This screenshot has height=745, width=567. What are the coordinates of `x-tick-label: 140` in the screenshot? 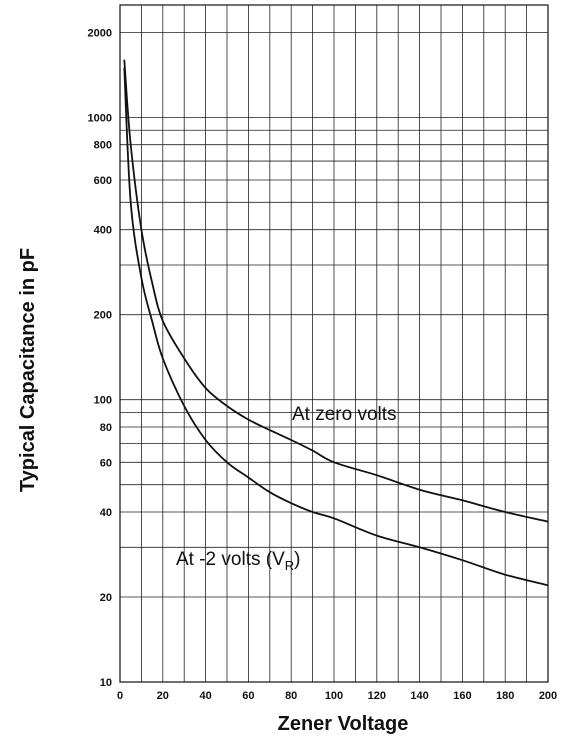 It's located at (419, 696).